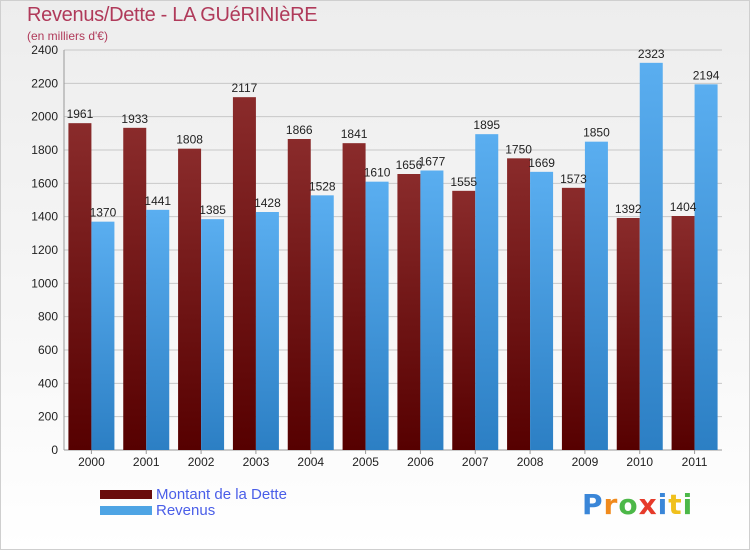  Describe the element at coordinates (530, 462) in the screenshot. I see `x-tick-label: 2008` at that location.